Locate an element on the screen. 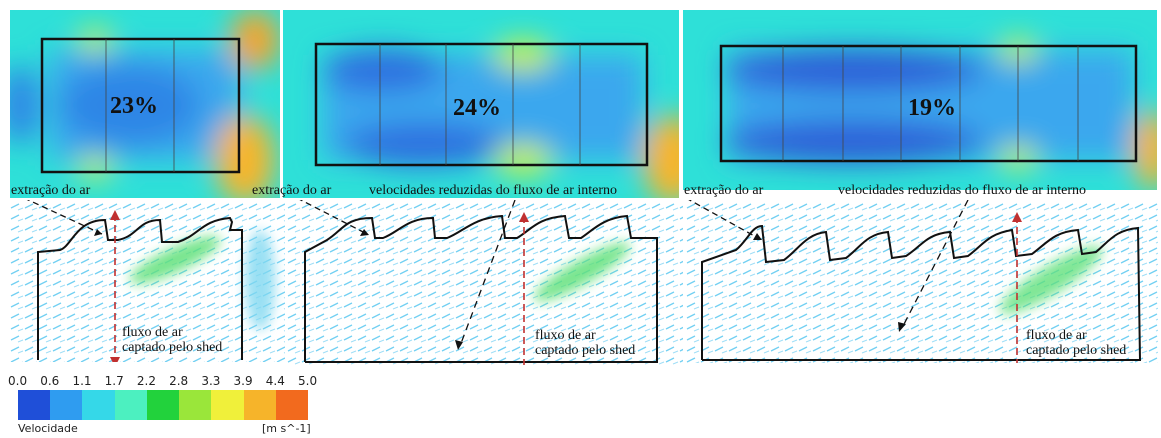  plan-view-2: 24% is located at coordinates (481, 104).